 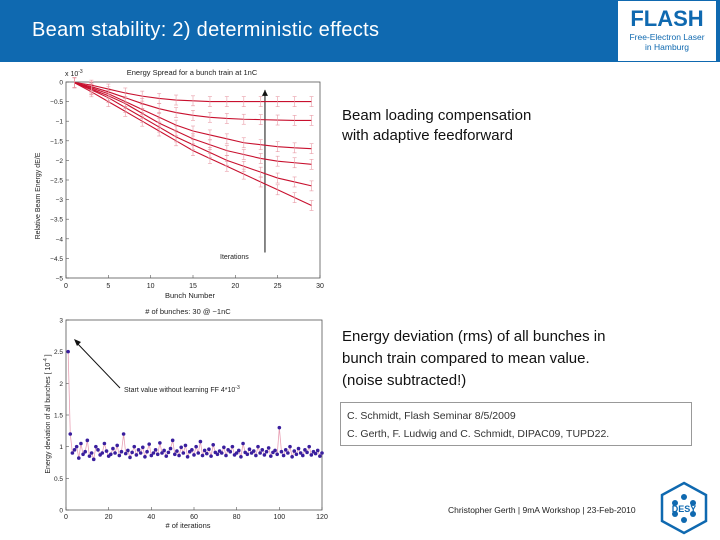 What do you see at coordinates (56, 102) in the screenshot?
I see `chart1-y-tick-label: −0.5` at bounding box center [56, 102].